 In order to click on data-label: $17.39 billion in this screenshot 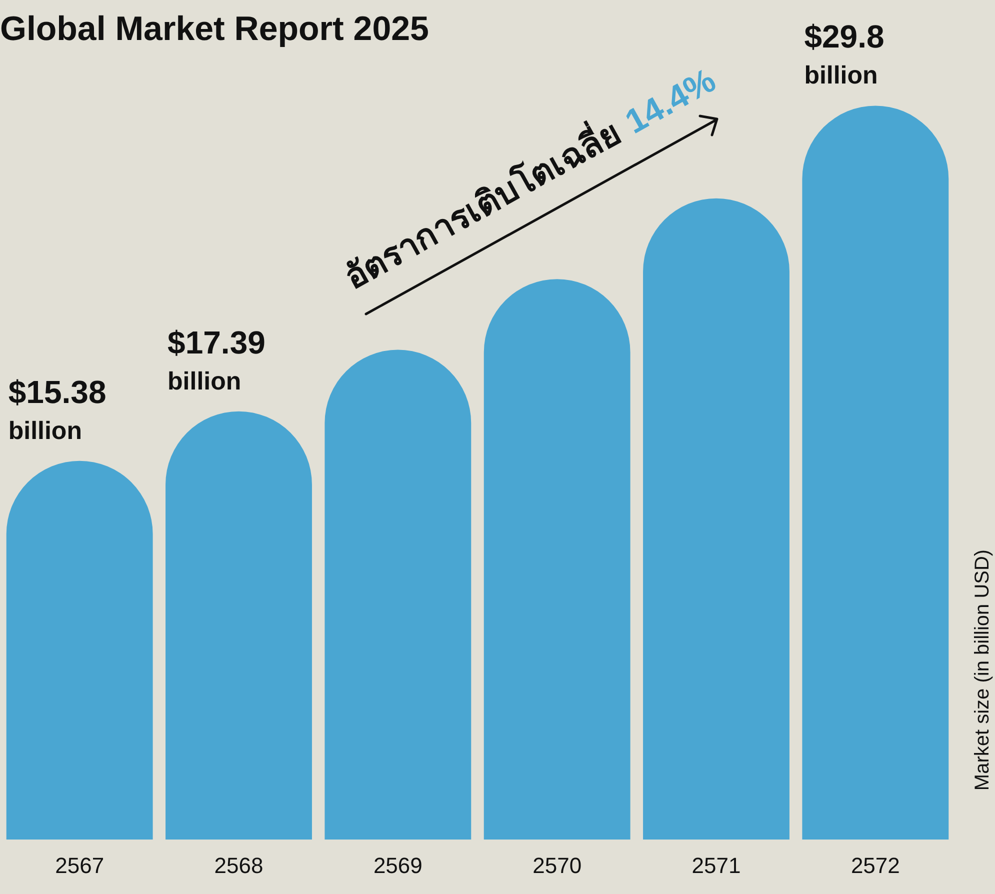, I will do `click(217, 360)`.